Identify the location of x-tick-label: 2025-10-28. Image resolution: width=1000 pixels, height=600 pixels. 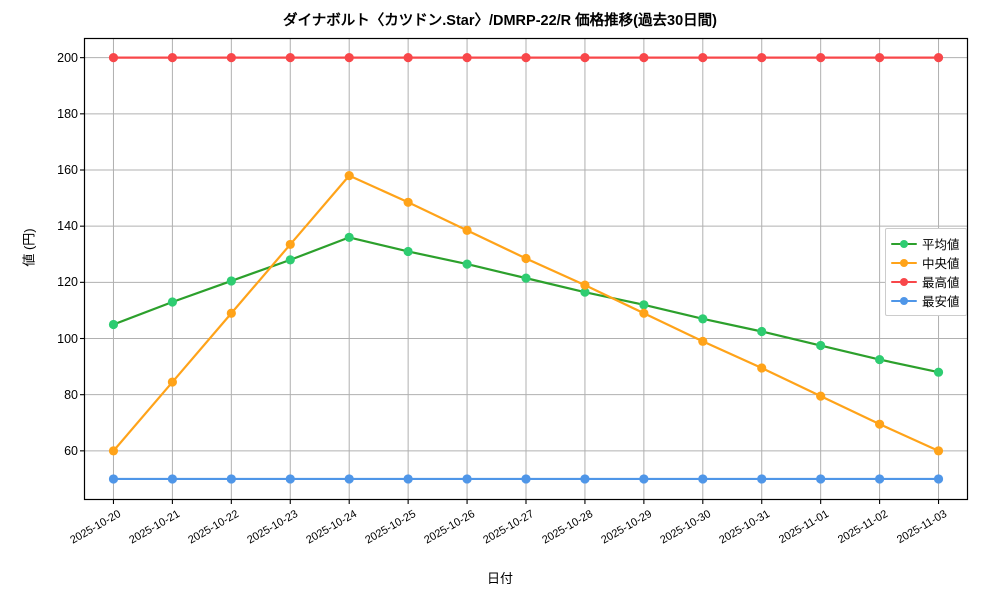
(567, 527).